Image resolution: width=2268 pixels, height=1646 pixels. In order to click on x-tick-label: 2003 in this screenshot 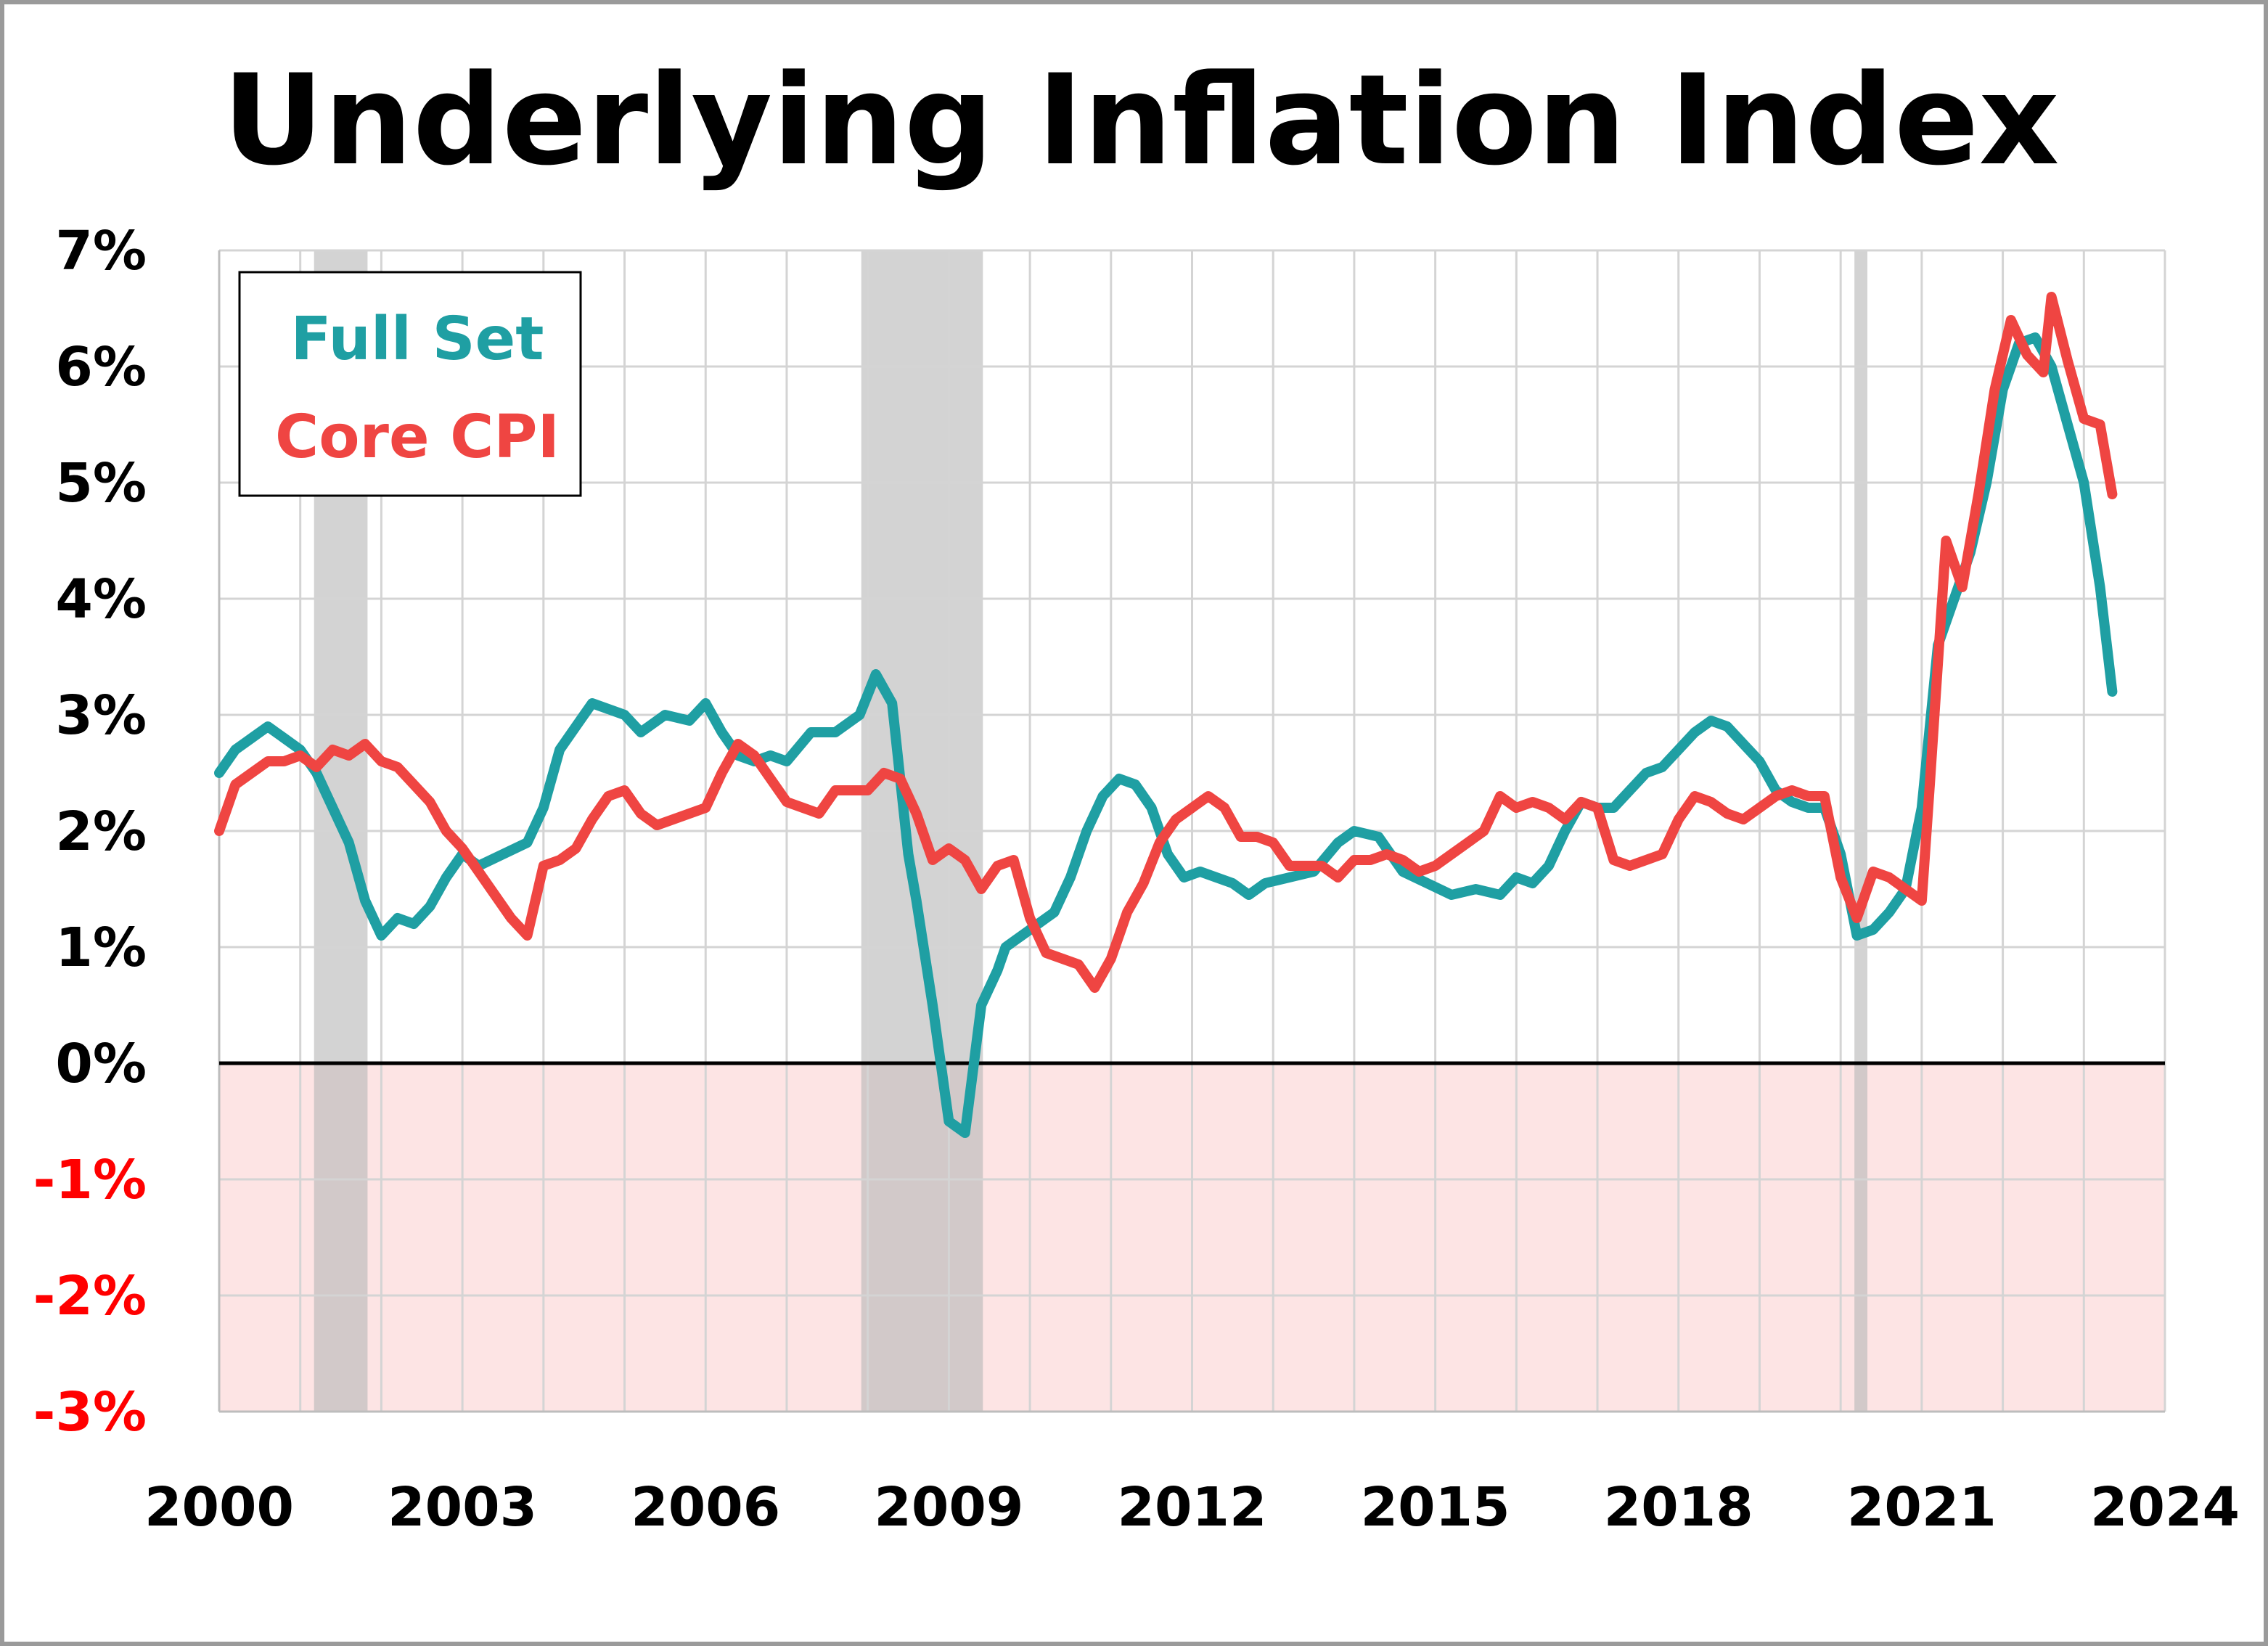, I will do `click(462, 1507)`.